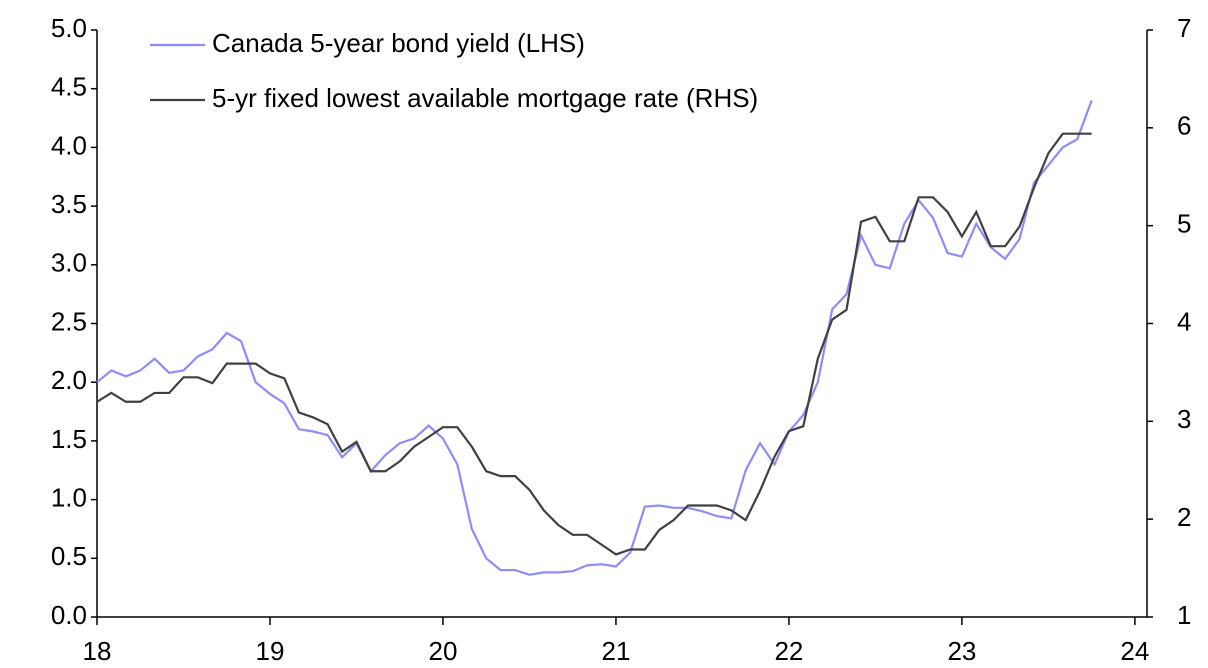 Image resolution: width=1208 pixels, height=668 pixels. Describe the element at coordinates (1184, 126) in the screenshot. I see `y2-tick-label: 6` at that location.